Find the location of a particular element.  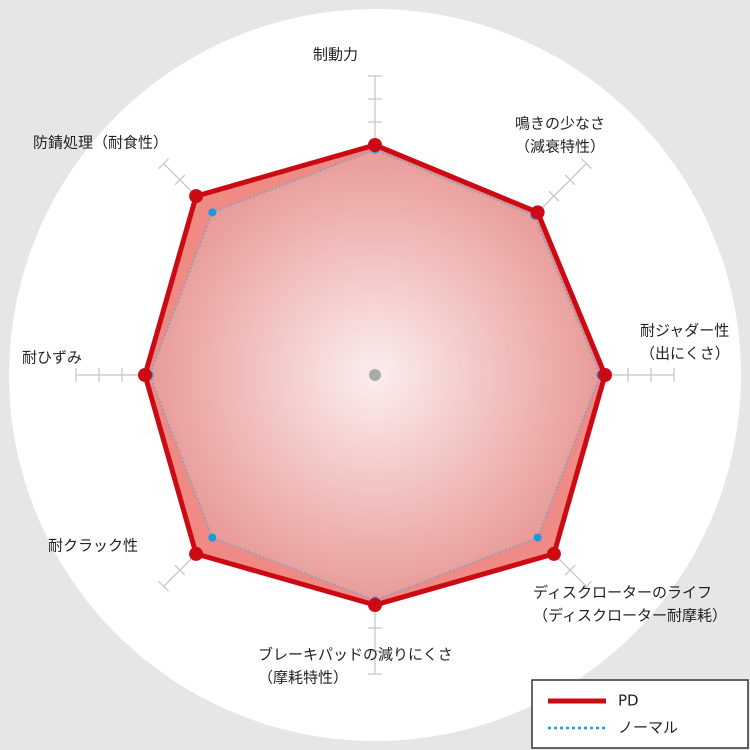

legend-box is located at coordinates (640, 714).